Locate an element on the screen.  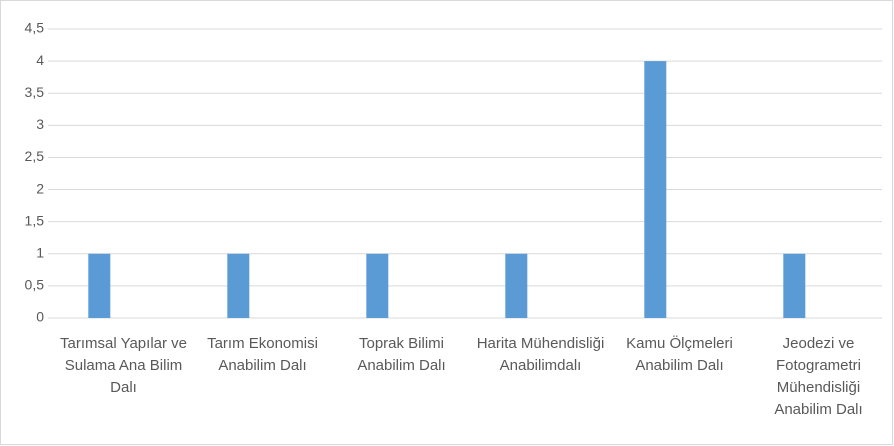
y-tick-label: 1,5 is located at coordinates (35, 220).